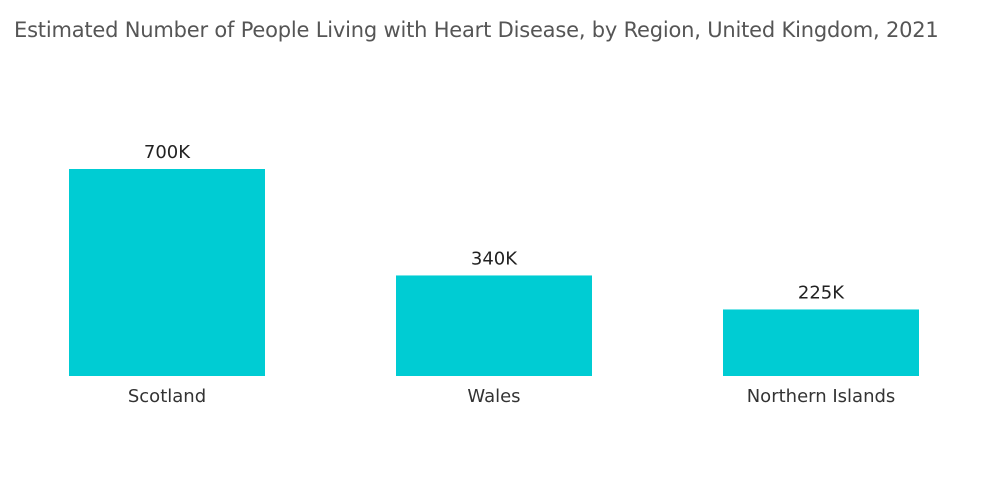 The height and width of the screenshot is (504, 1000). Describe the element at coordinates (821, 396) in the screenshot. I see `category-label-northern-islands: Northern Islands` at that location.